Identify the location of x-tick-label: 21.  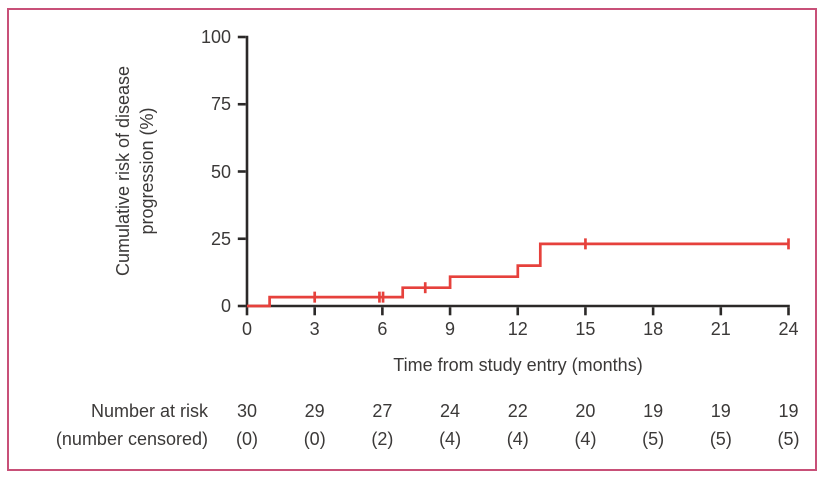
(720, 329).